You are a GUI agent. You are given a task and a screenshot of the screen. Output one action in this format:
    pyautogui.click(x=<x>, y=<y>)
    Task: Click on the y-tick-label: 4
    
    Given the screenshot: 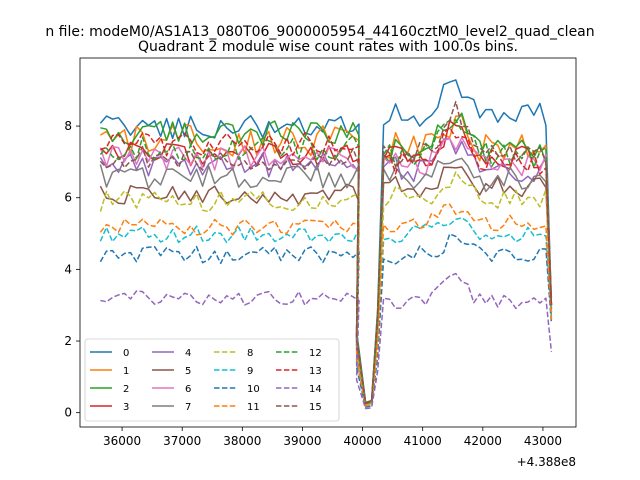 What is the action you would take?
    pyautogui.click(x=68, y=269)
    